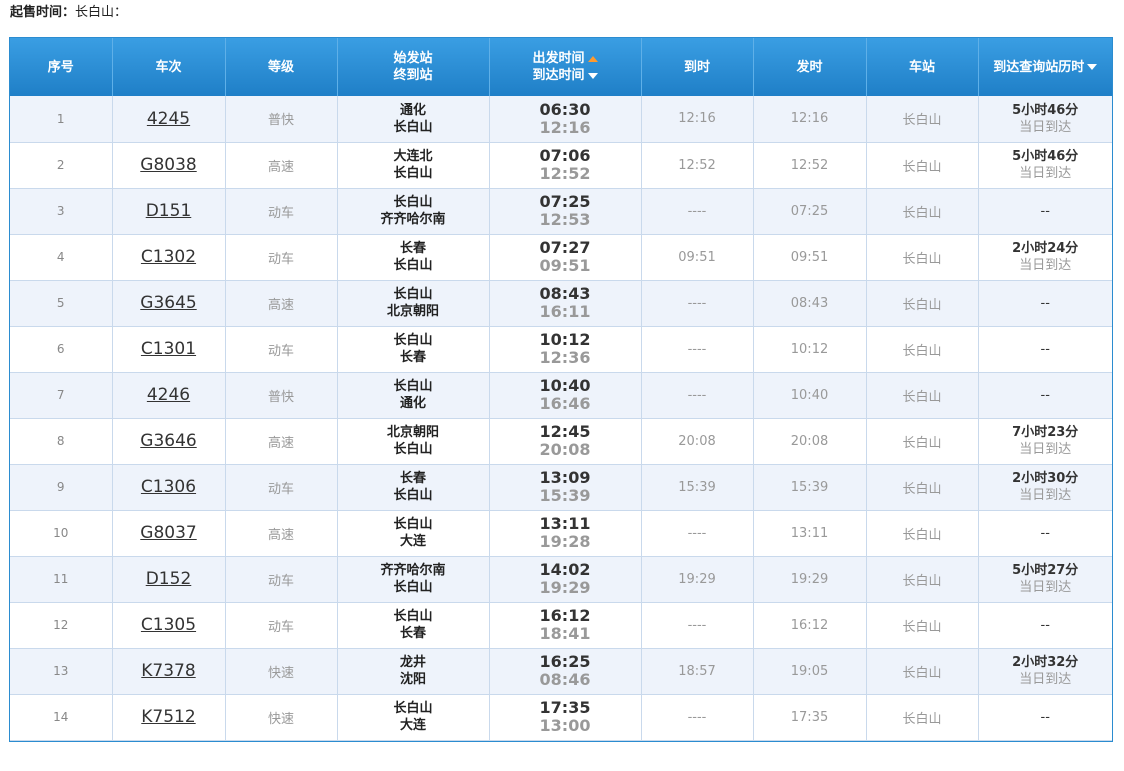  What do you see at coordinates (565, 303) in the screenshot?
I see `times-cell: 08:43 16:11` at bounding box center [565, 303].